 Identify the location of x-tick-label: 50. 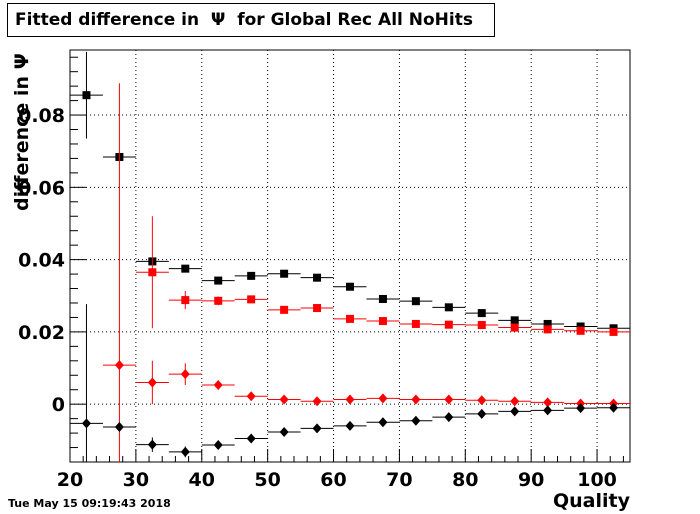
(267, 480).